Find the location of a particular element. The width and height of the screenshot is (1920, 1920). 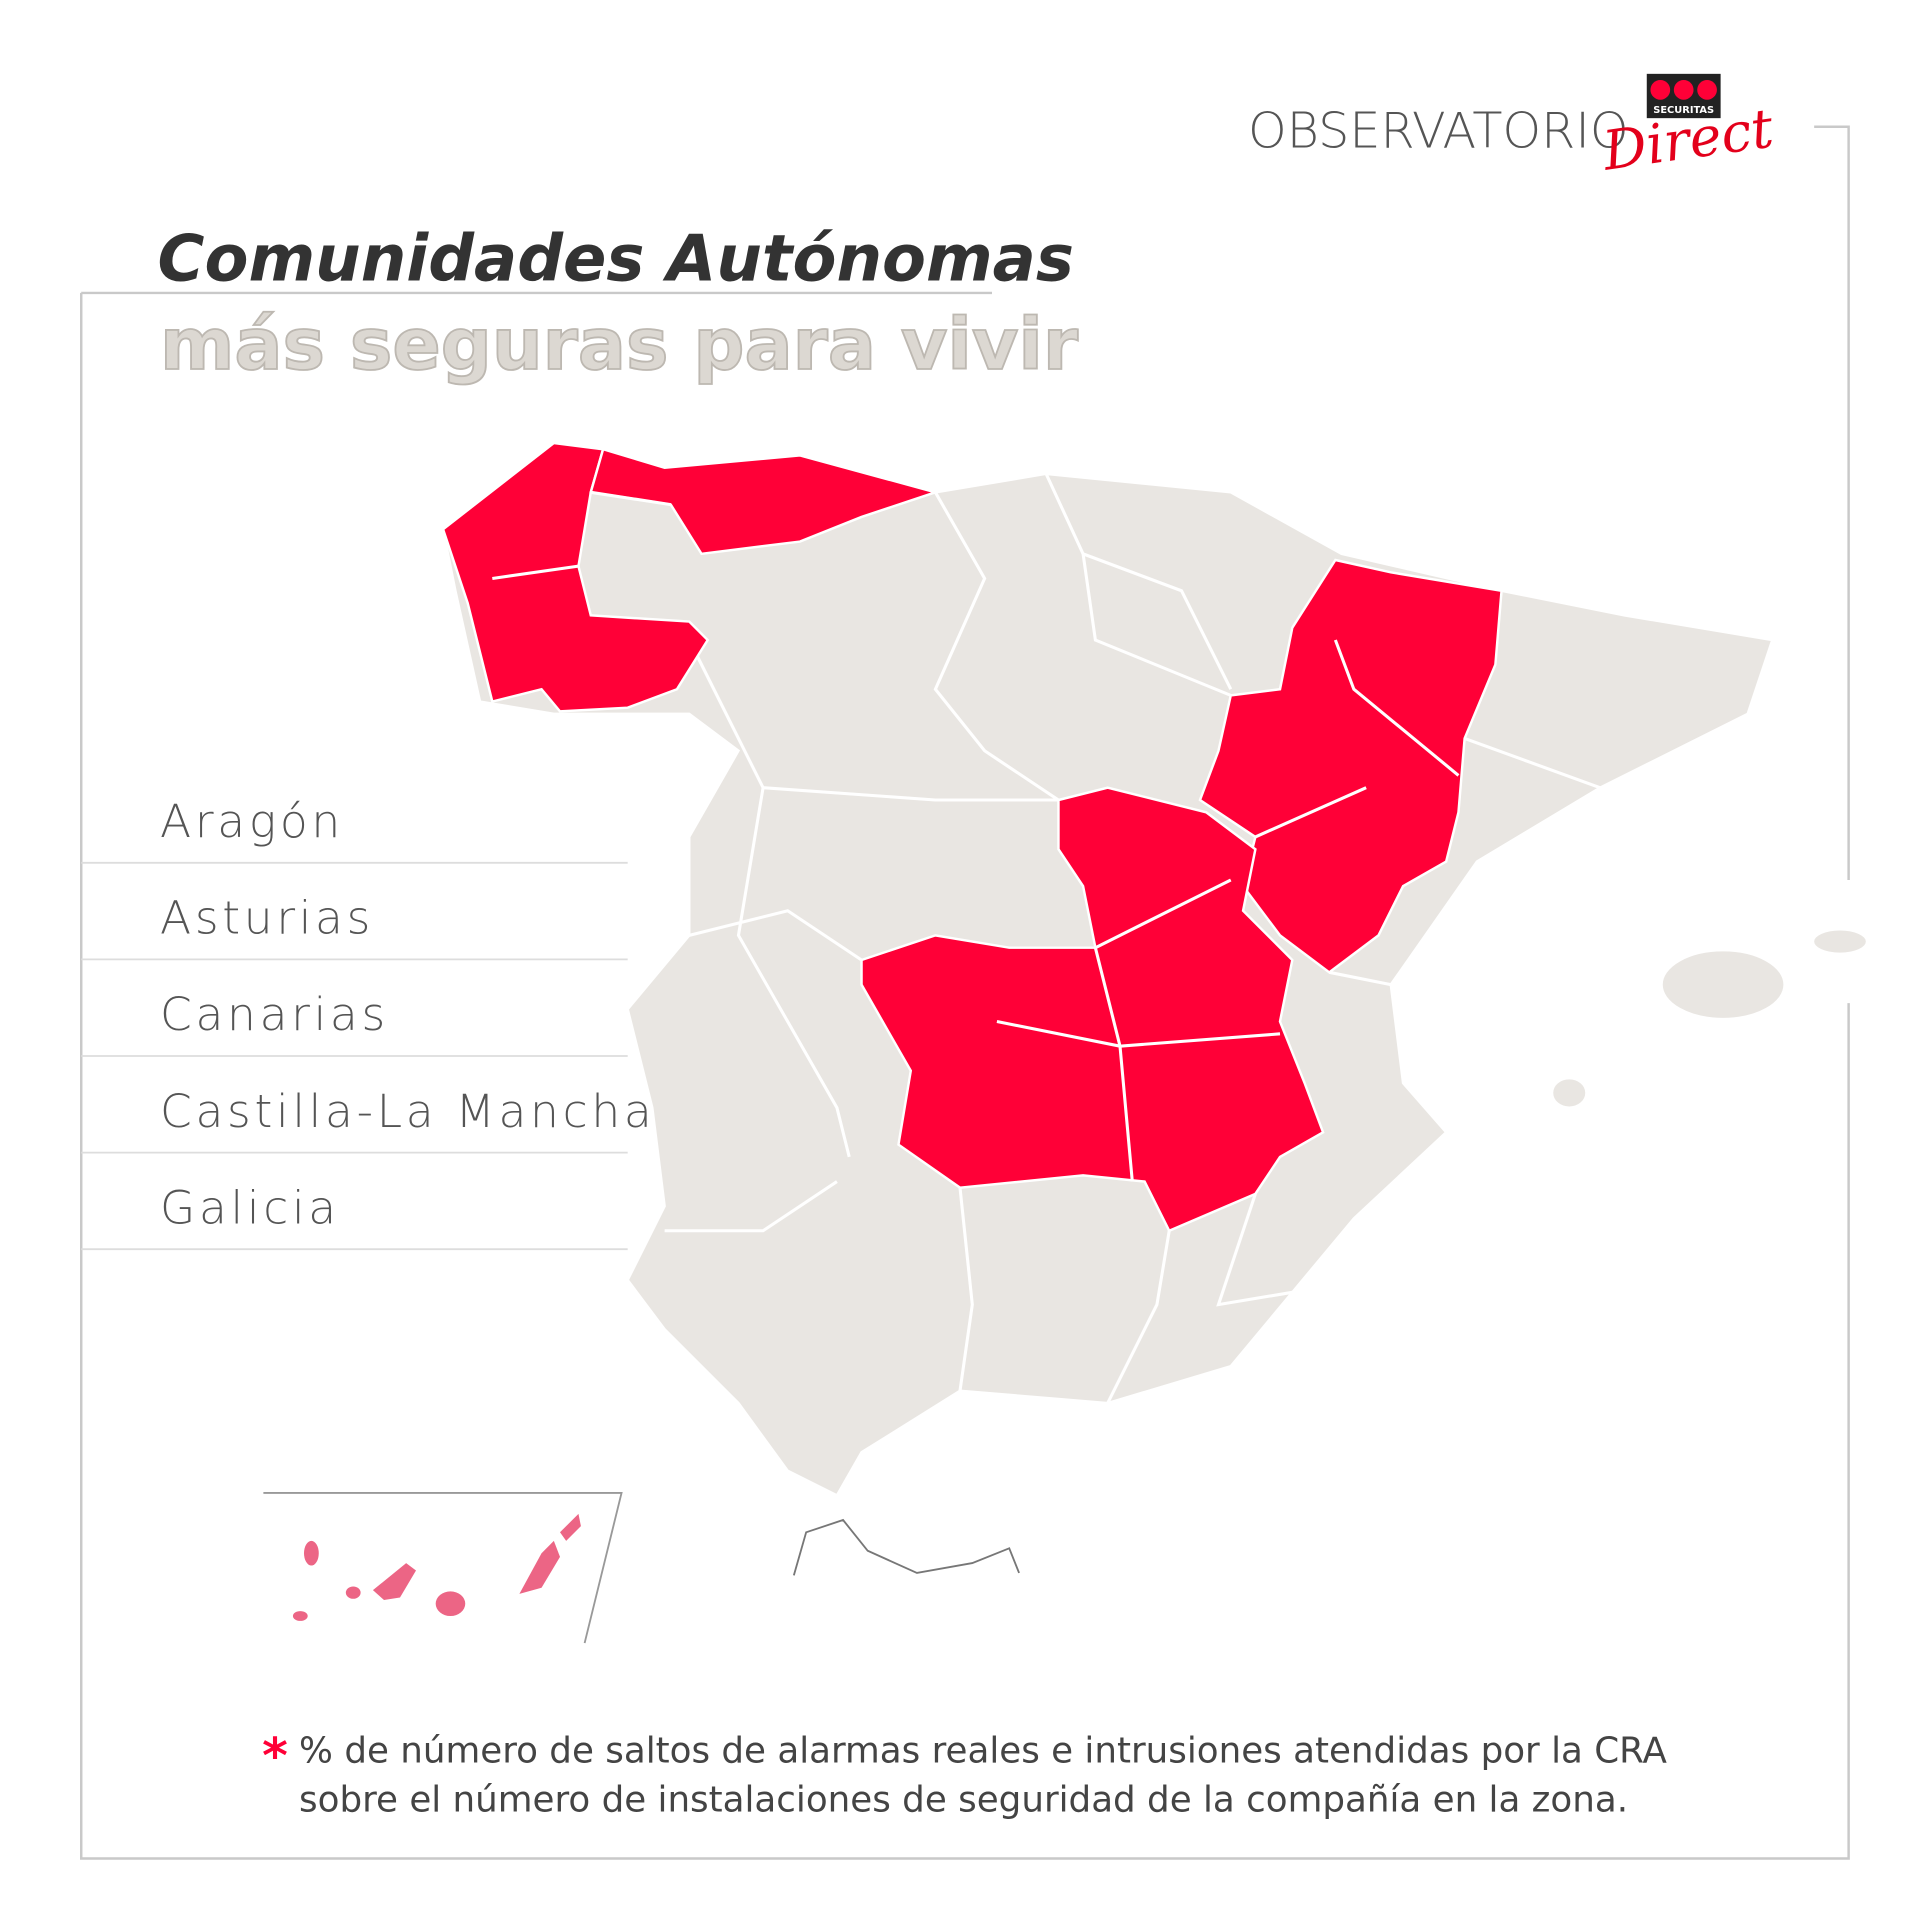

canary-islands is located at coordinates (436, 1567).